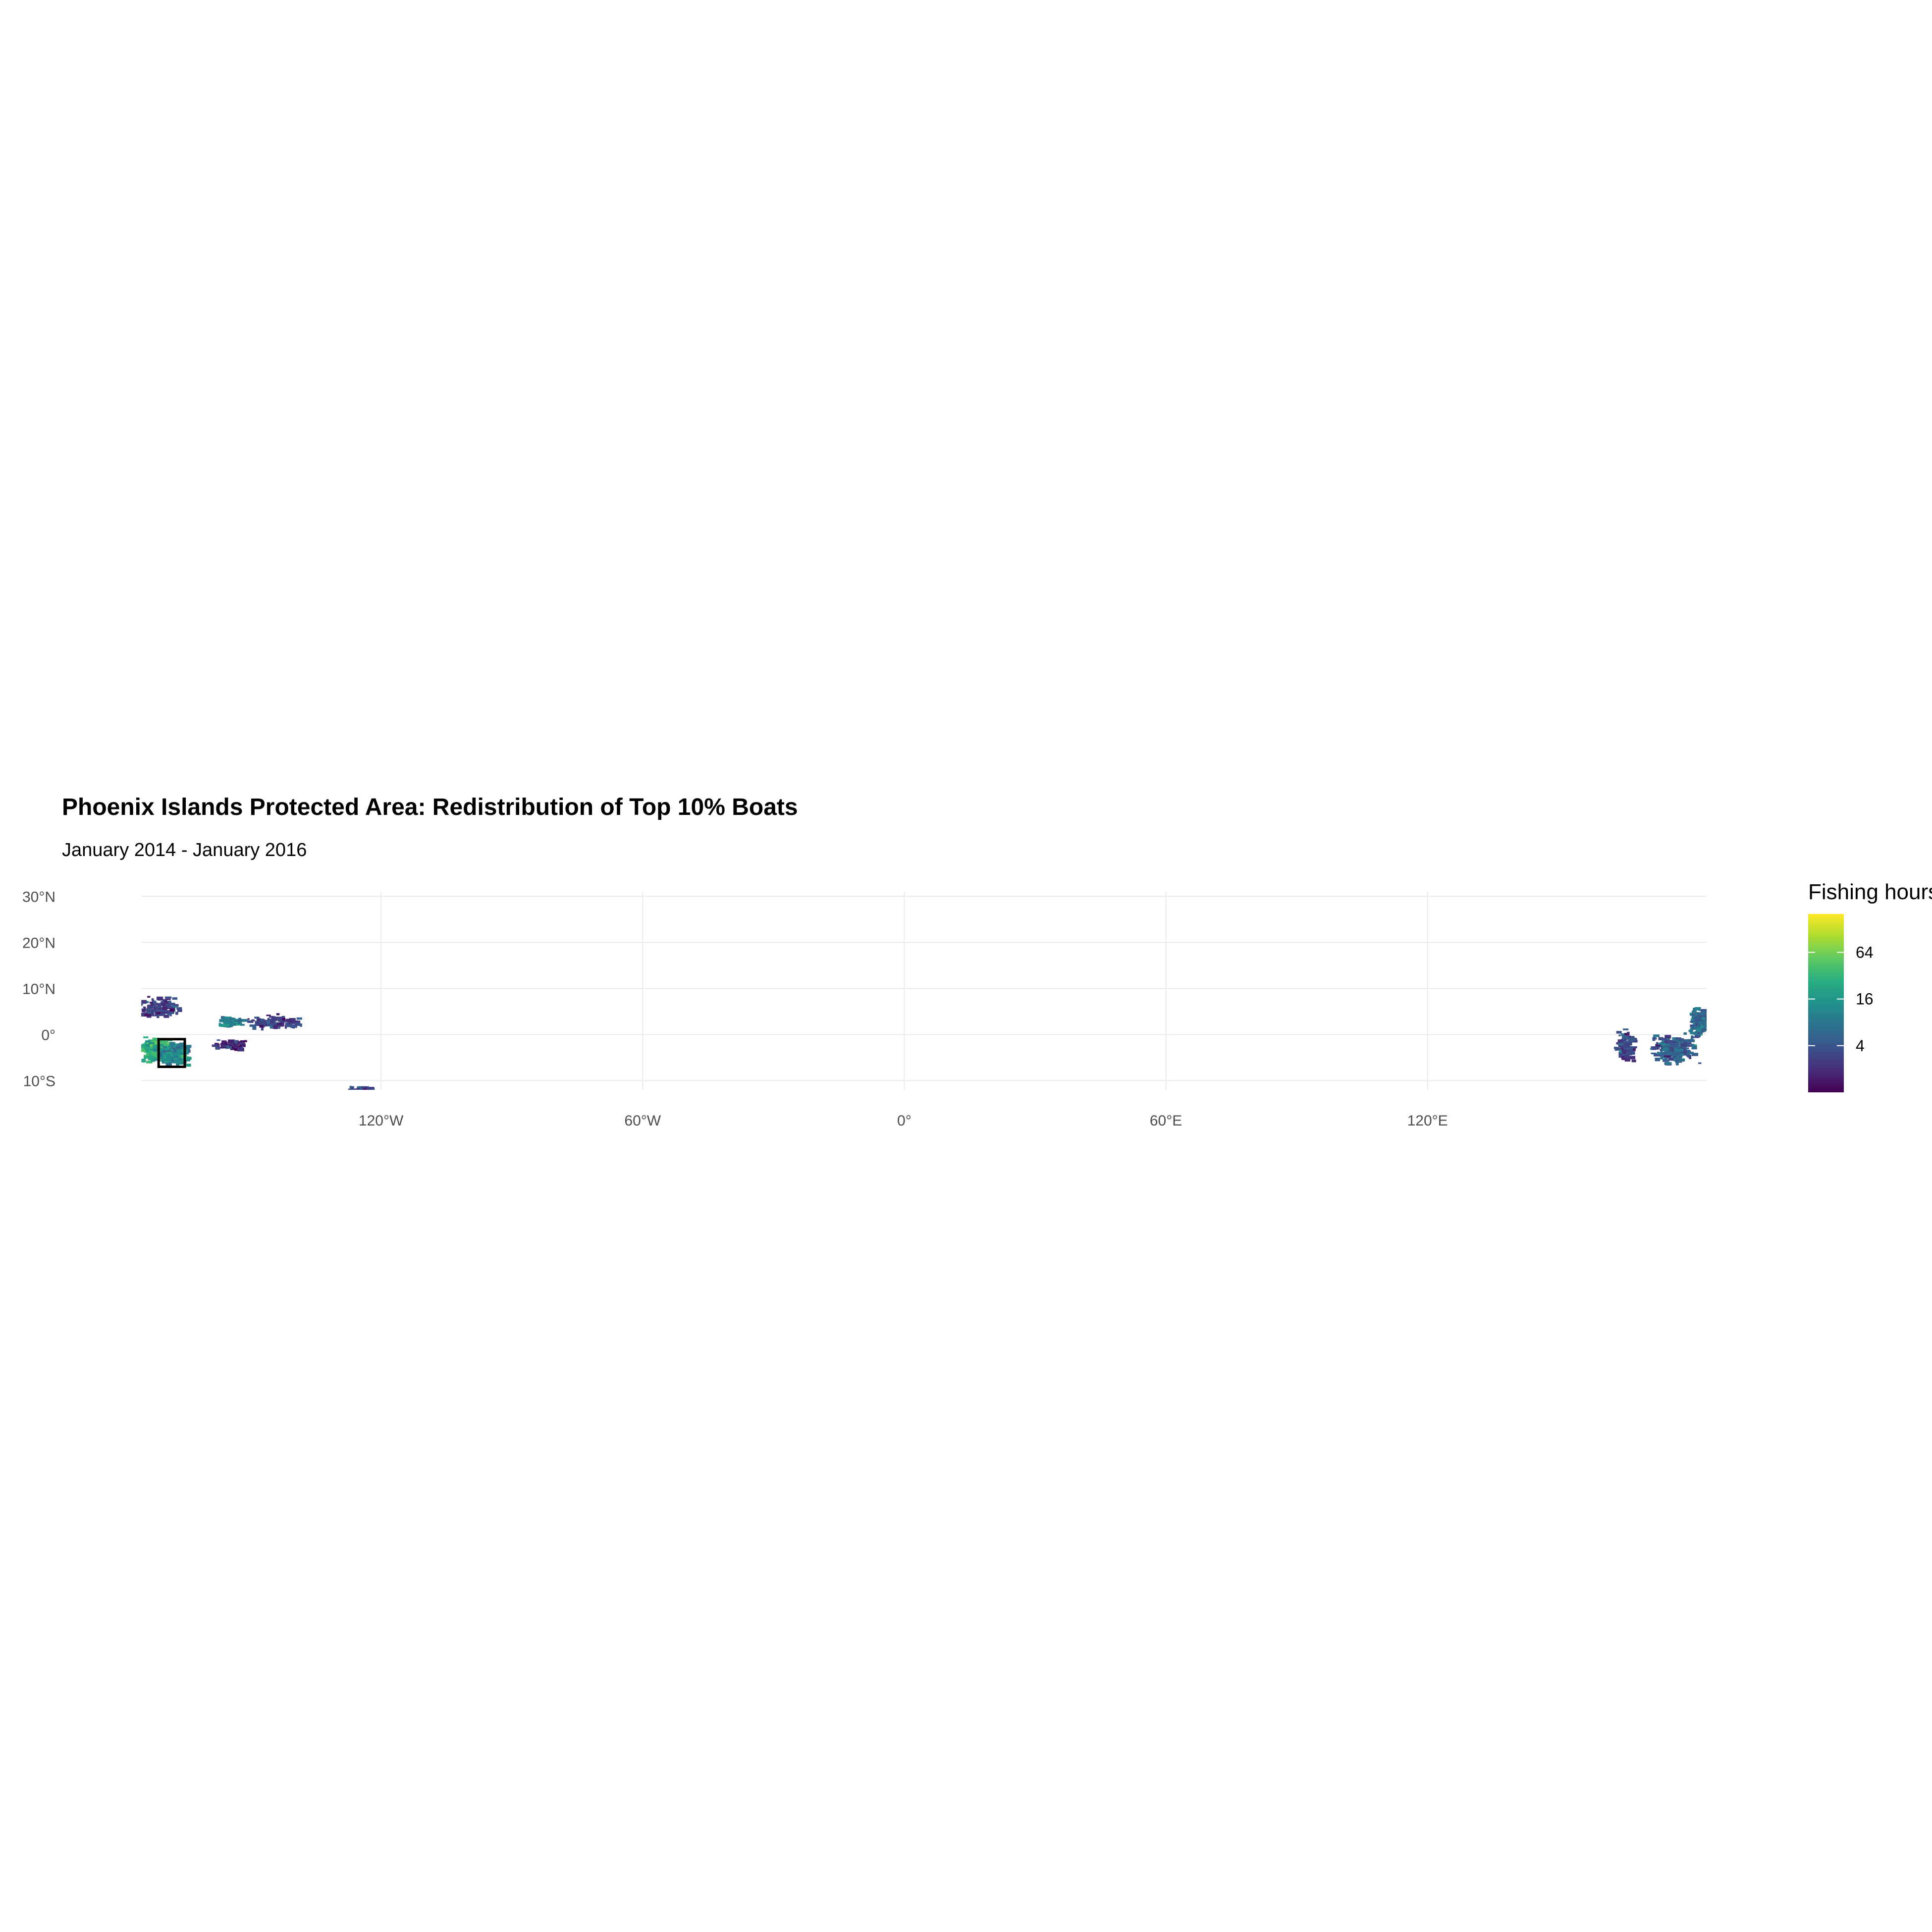 This screenshot has width=1932, height=1932. Describe the element at coordinates (38, 989) in the screenshot. I see `latitude-axis: 30°N 20°N 10°N 0° 10°S` at that location.